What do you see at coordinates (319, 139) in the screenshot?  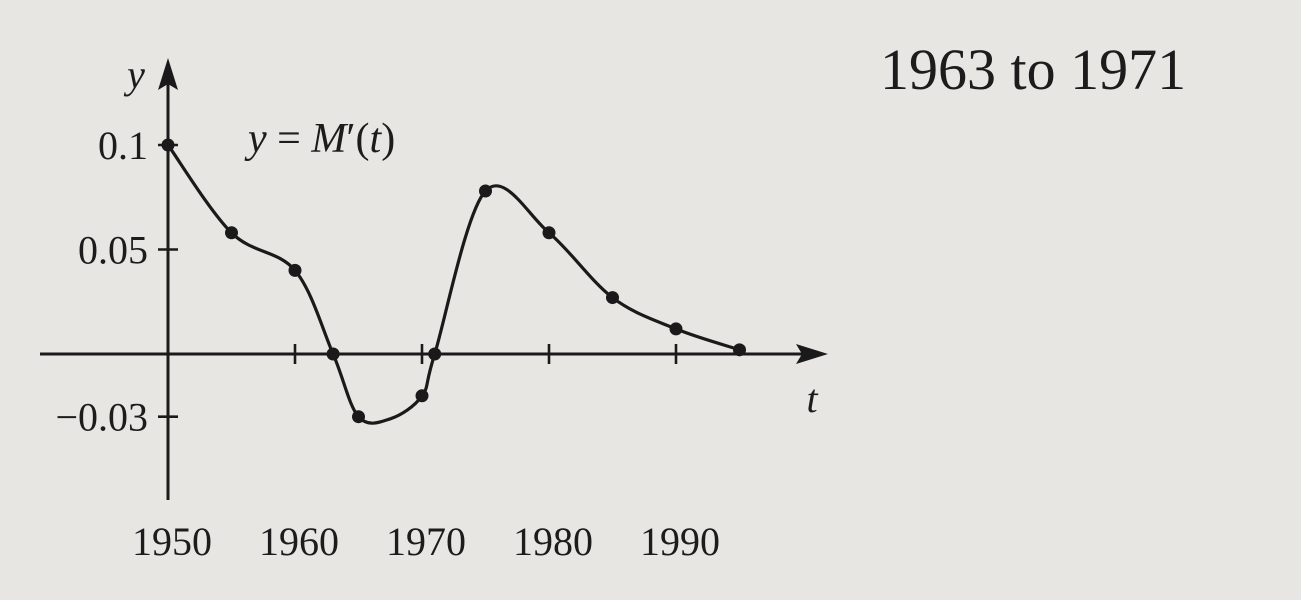 I see `curve-label: y = M′(t)` at bounding box center [319, 139].